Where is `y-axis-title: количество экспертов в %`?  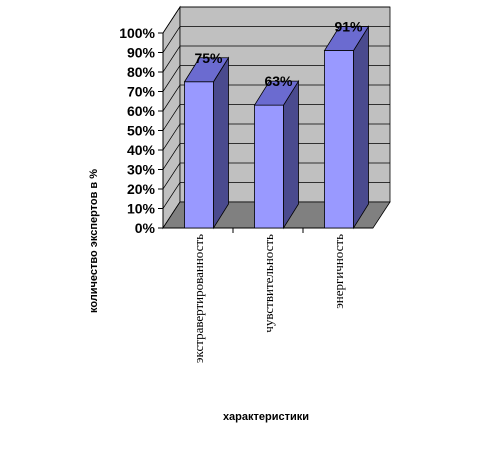 y-axis-title: количество экспертов в % is located at coordinates (94, 241).